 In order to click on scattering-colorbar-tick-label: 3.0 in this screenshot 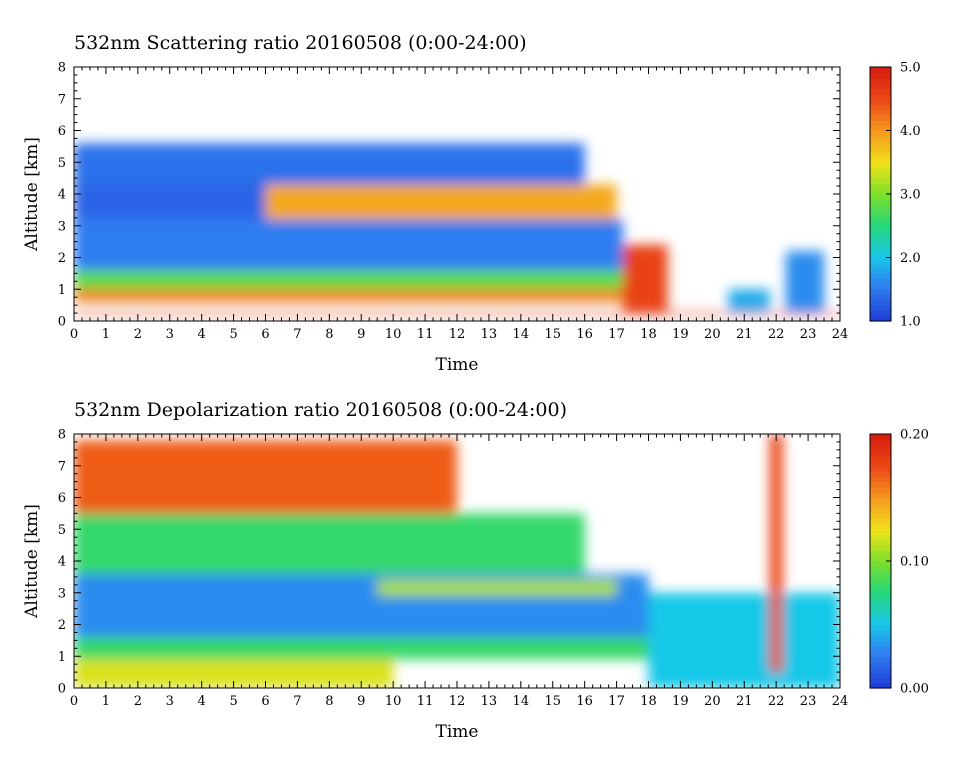, I will do `click(910, 195)`.